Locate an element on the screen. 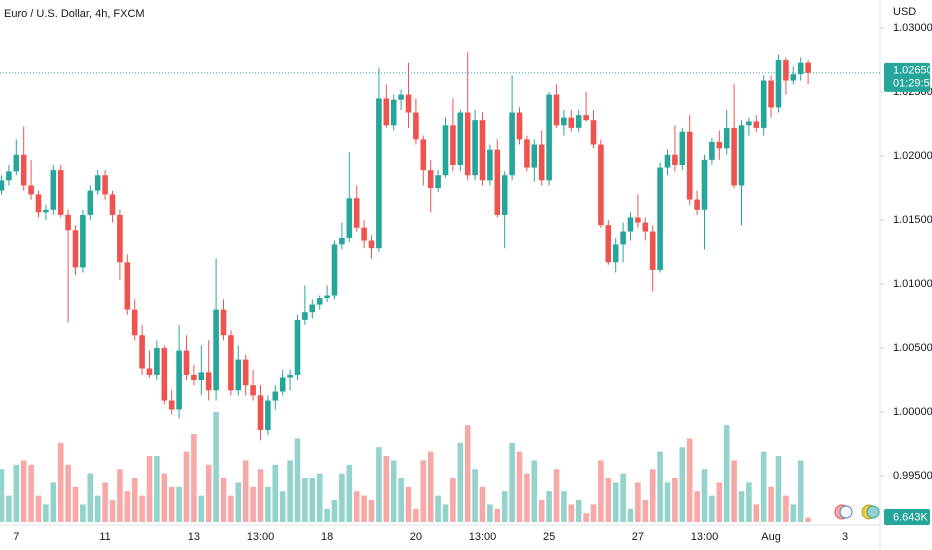 Image resolution: width=932 pixels, height=550 pixels. countdown: 01:29:56 is located at coordinates (912, 84).